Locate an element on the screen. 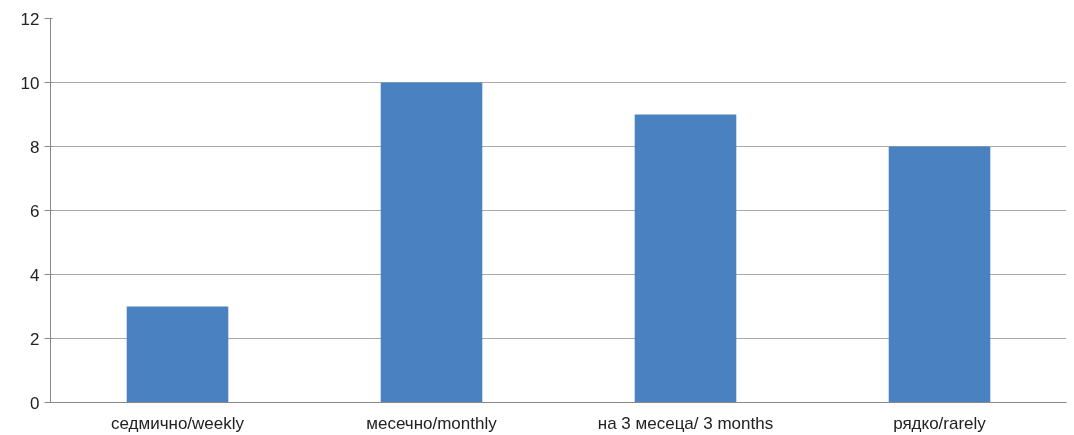 This screenshot has height=435, width=1074. y-tick-label: 10 is located at coordinates (30, 83).